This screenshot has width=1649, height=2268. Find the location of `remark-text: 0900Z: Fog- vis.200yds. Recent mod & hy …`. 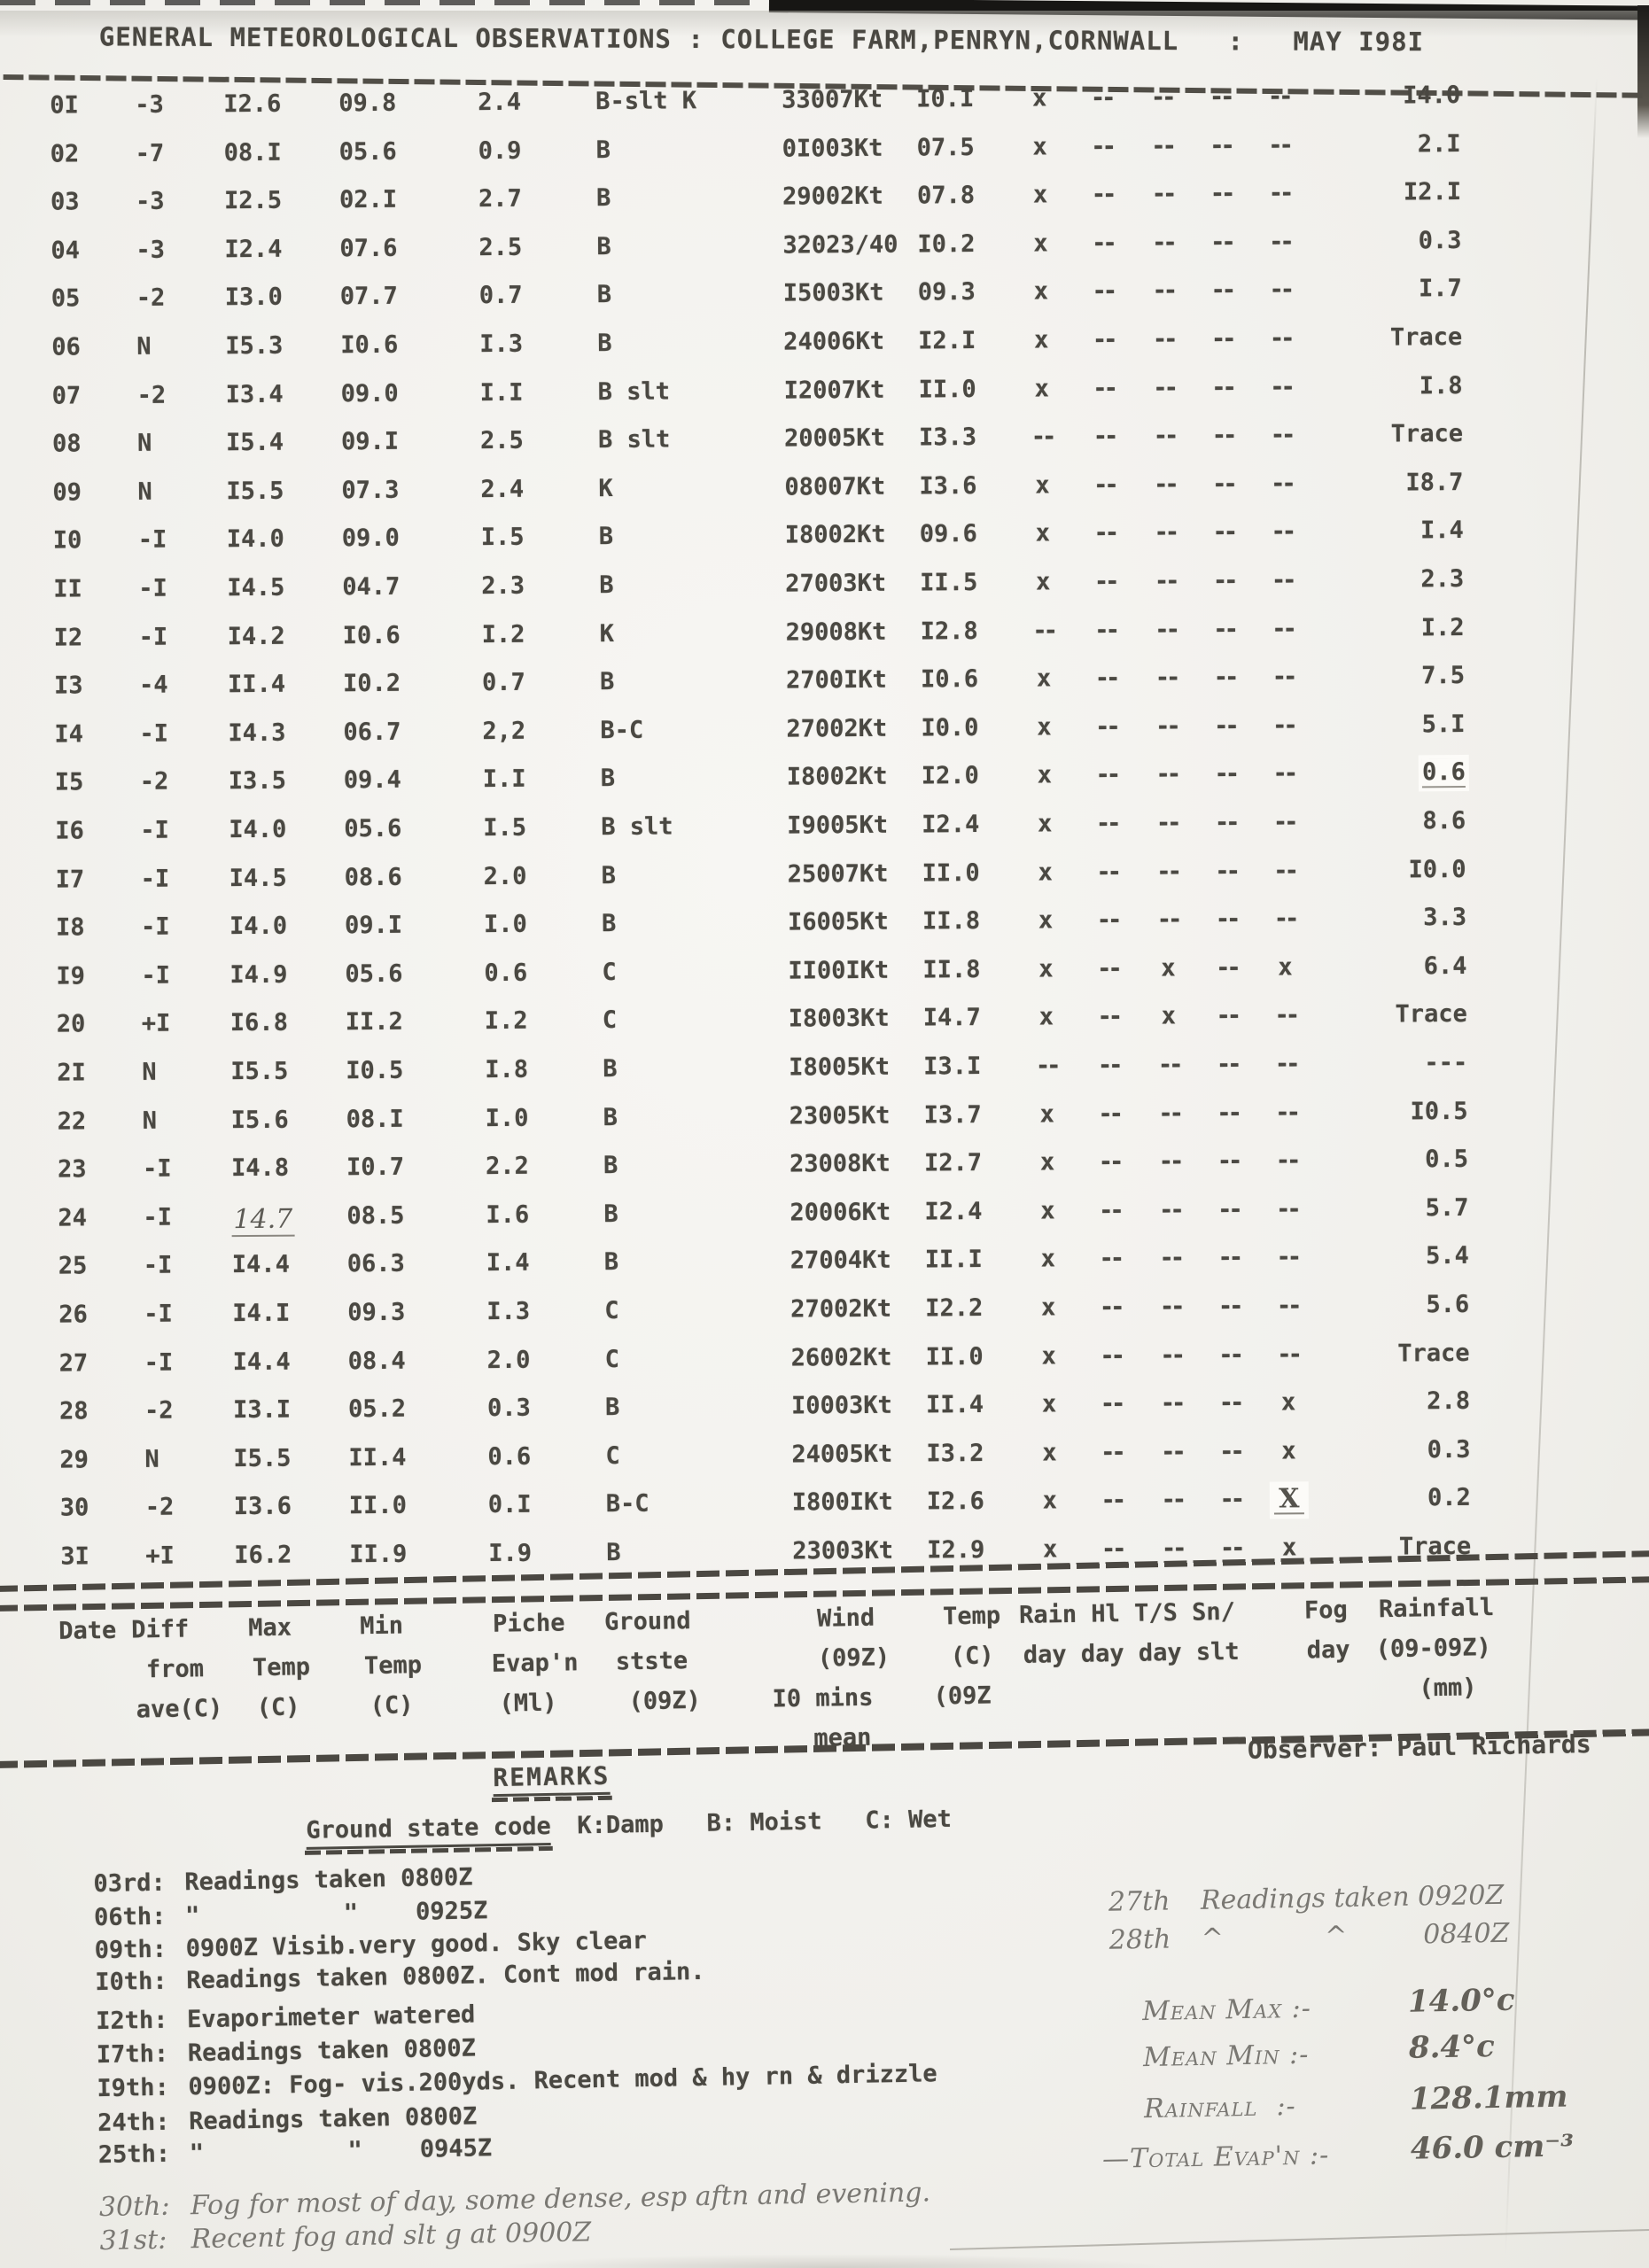

remark-text: 0900Z: Fog- vis.200yds. Recent mod & hy … is located at coordinates (562, 2080).